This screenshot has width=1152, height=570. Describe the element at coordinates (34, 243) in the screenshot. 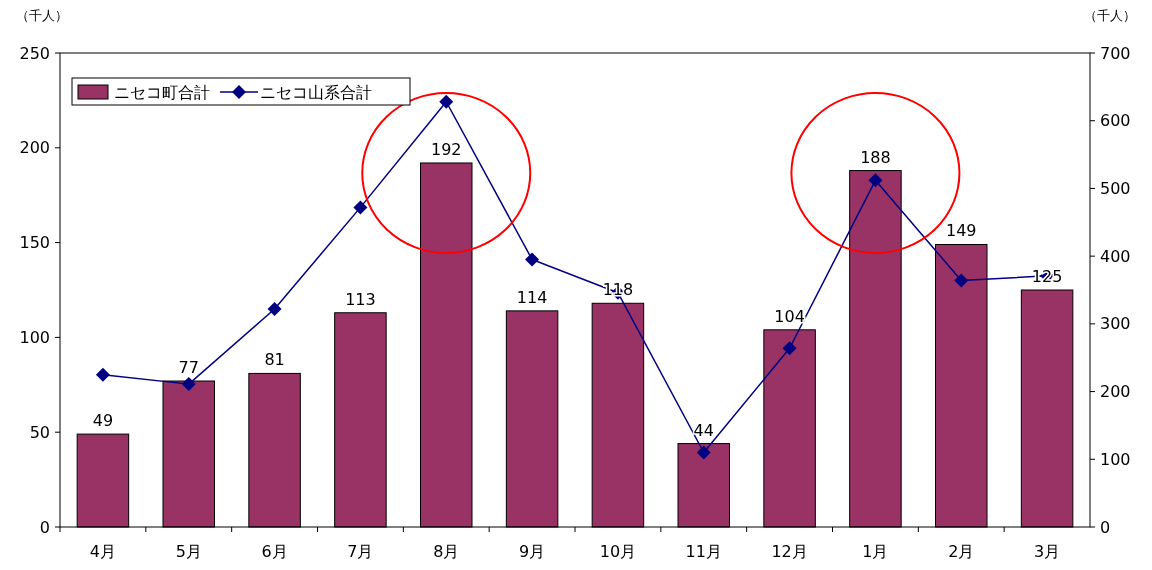

I see `y-tick-label: 150` at that location.